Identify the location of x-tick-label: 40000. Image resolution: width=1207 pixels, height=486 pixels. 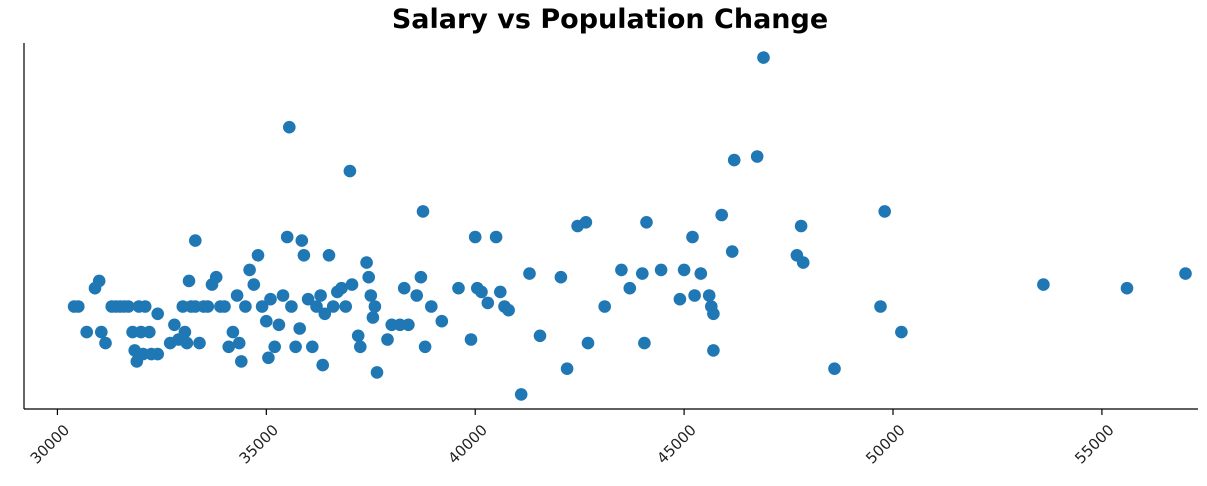
(467, 444).